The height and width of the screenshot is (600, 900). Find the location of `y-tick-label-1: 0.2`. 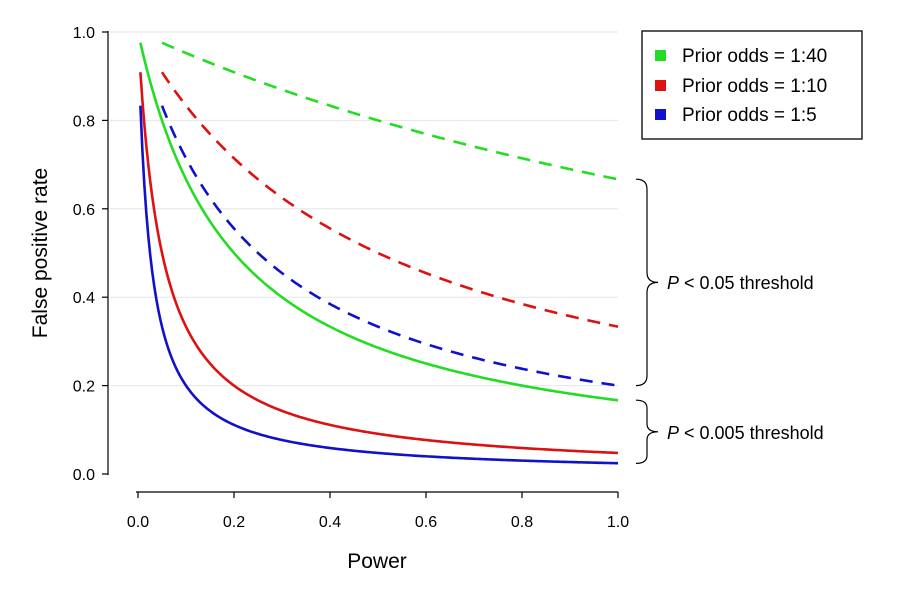

y-tick-label-1: 0.2 is located at coordinates (84, 387).